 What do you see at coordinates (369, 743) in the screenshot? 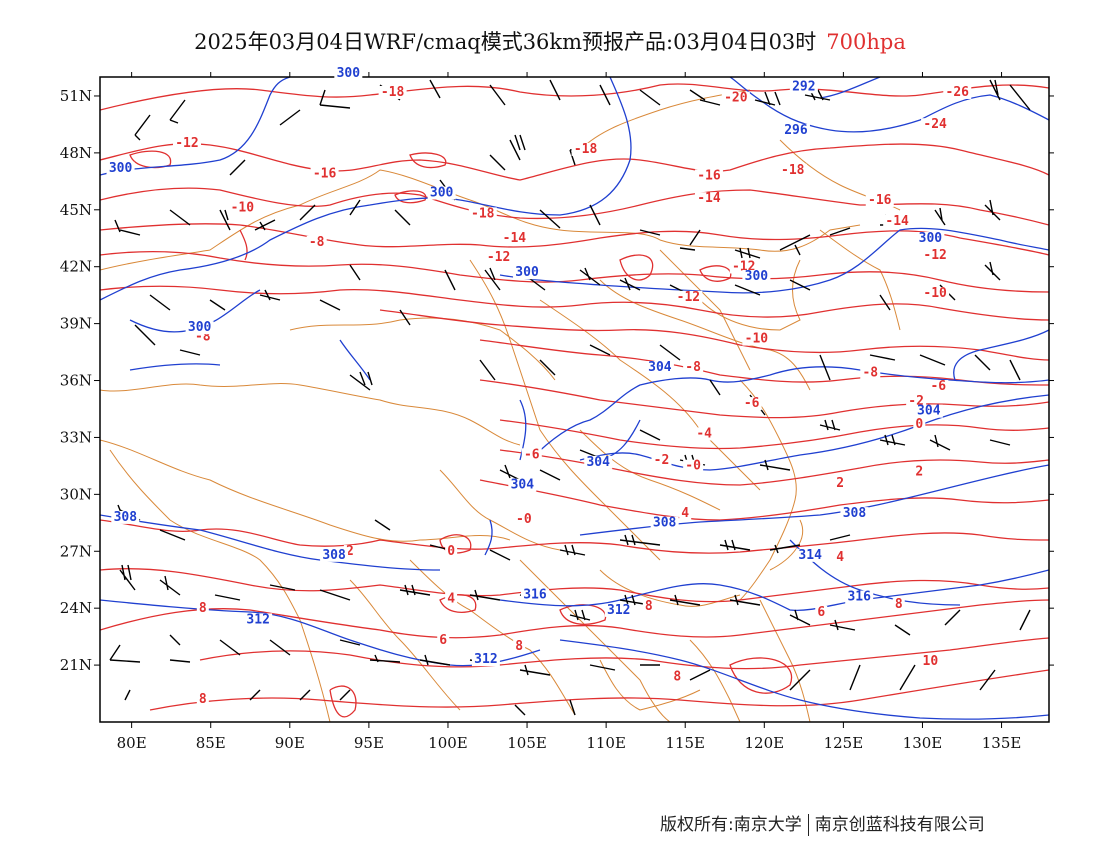
I see `lon-tick-label: 95E` at bounding box center [369, 743].